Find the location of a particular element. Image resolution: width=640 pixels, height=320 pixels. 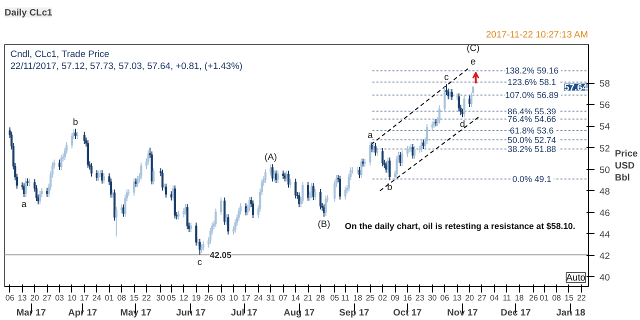

x-tick-label: 21 is located at coordinates (309, 298).